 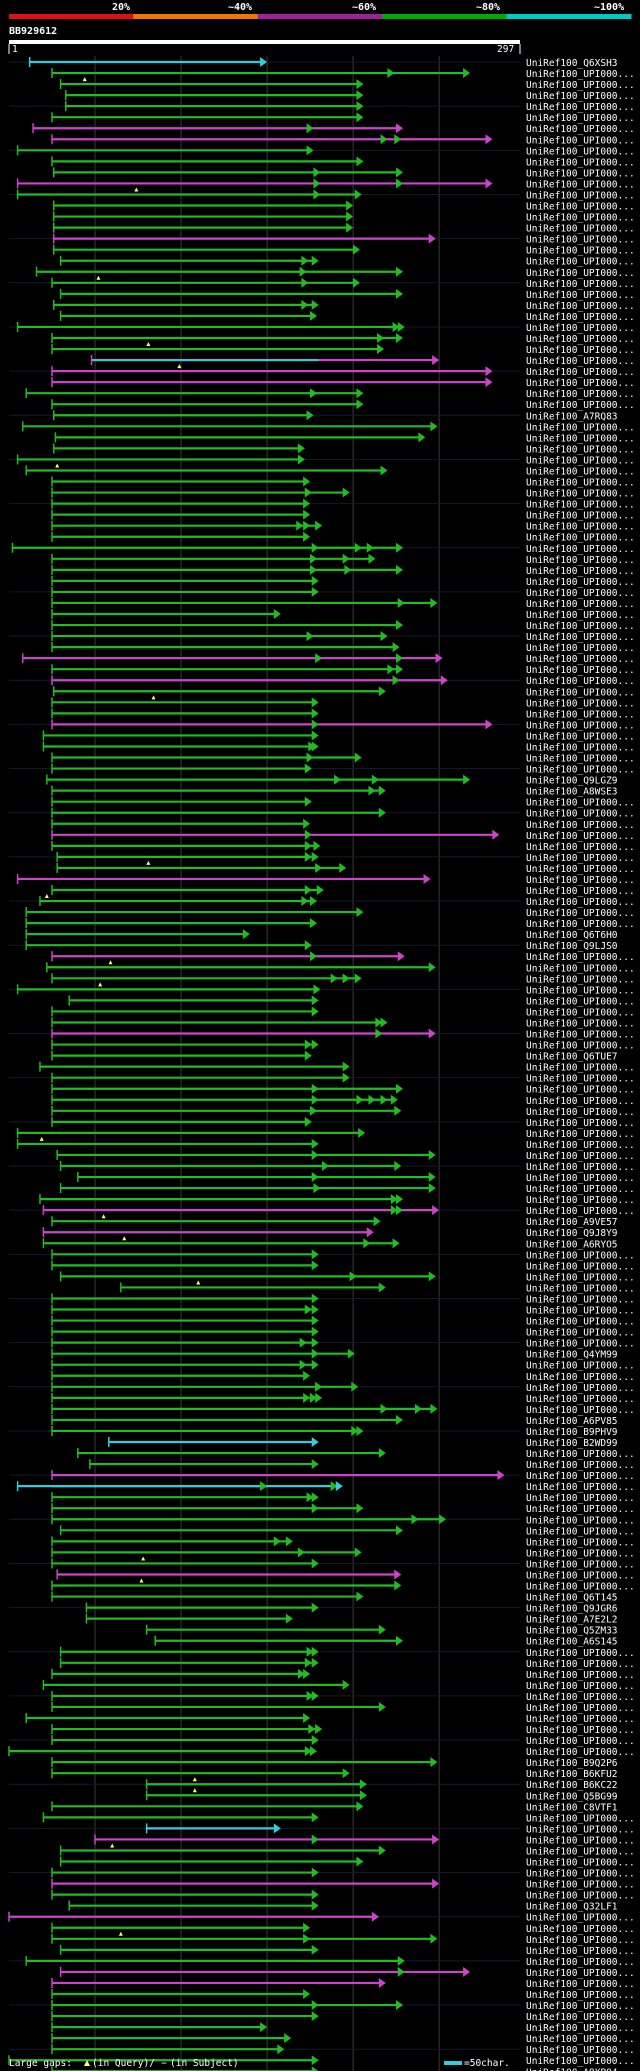 I want to click on hit-label: UniRef100_Q6T6H0, so click(x=572, y=935).